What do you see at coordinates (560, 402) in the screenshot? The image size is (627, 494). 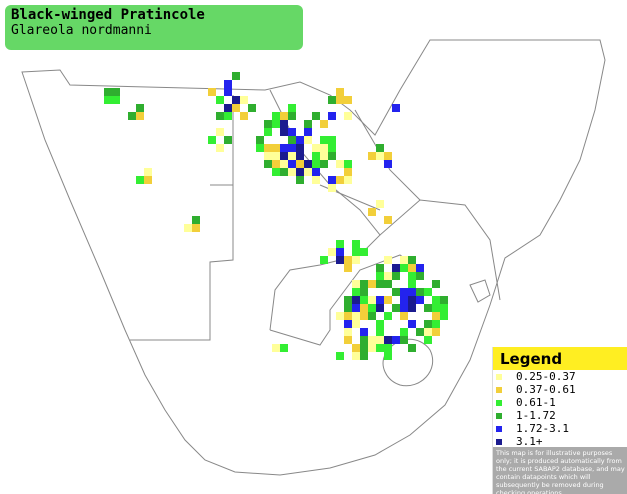 I see `legend-item: 0.61-1` at bounding box center [560, 402].